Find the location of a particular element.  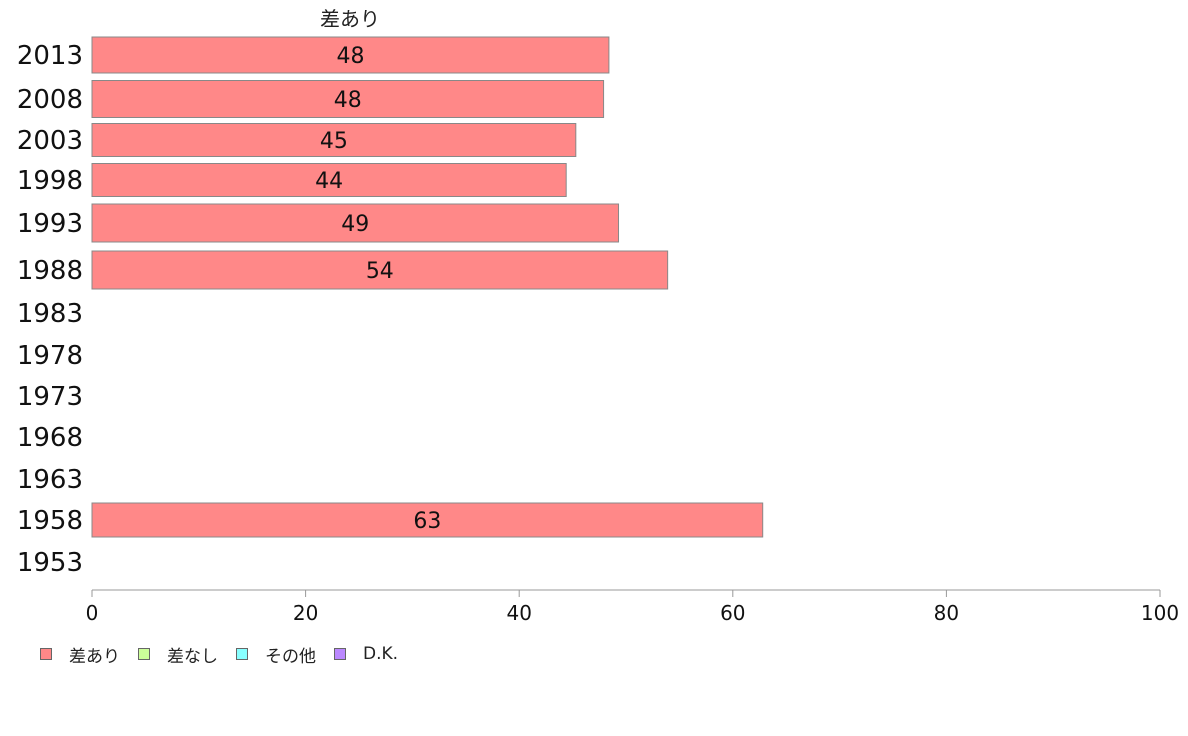

legend-label: 差なし is located at coordinates (192, 656).